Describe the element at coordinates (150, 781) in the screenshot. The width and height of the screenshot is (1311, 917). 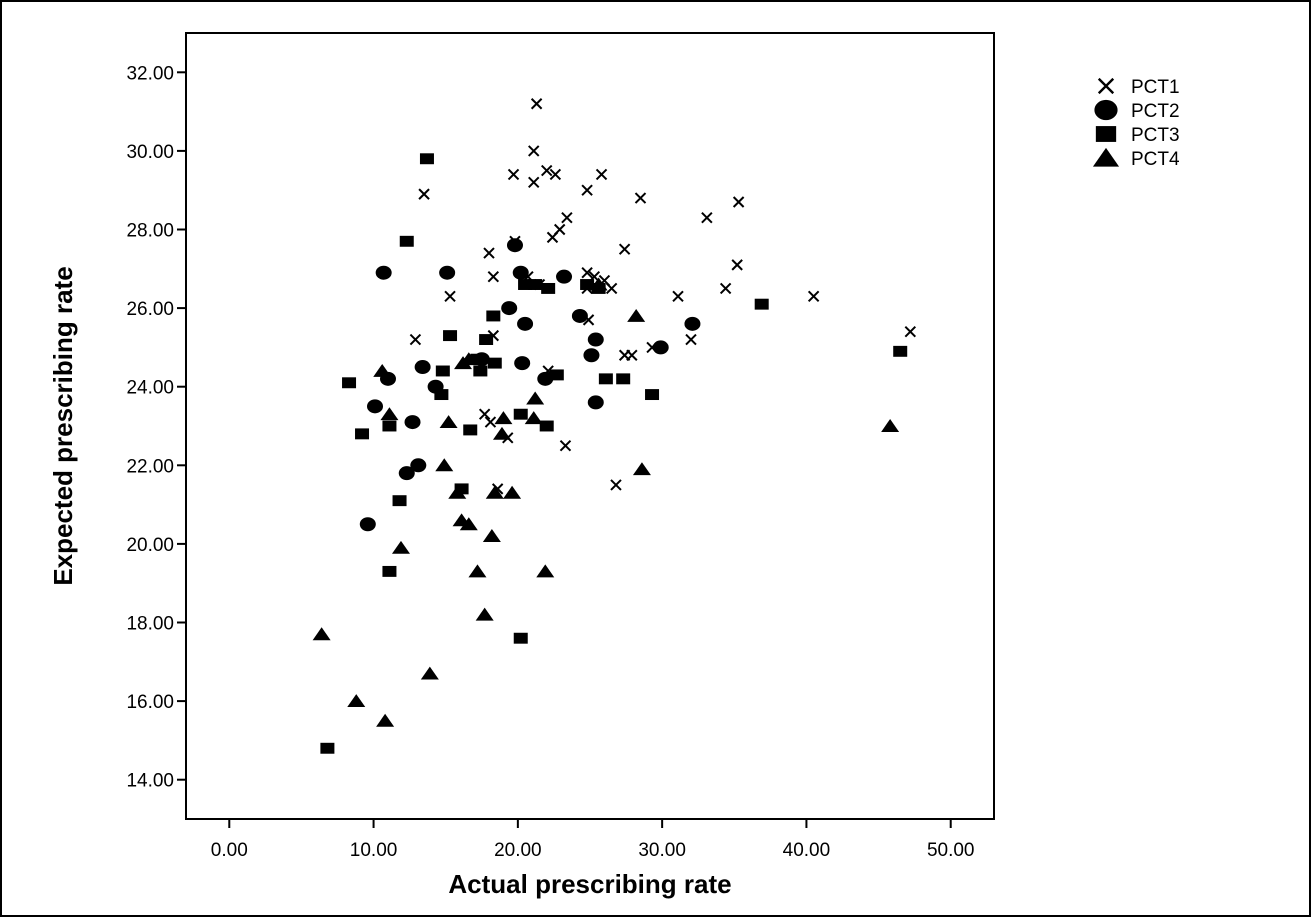
I see `y-tick-label: 14.00` at that location.